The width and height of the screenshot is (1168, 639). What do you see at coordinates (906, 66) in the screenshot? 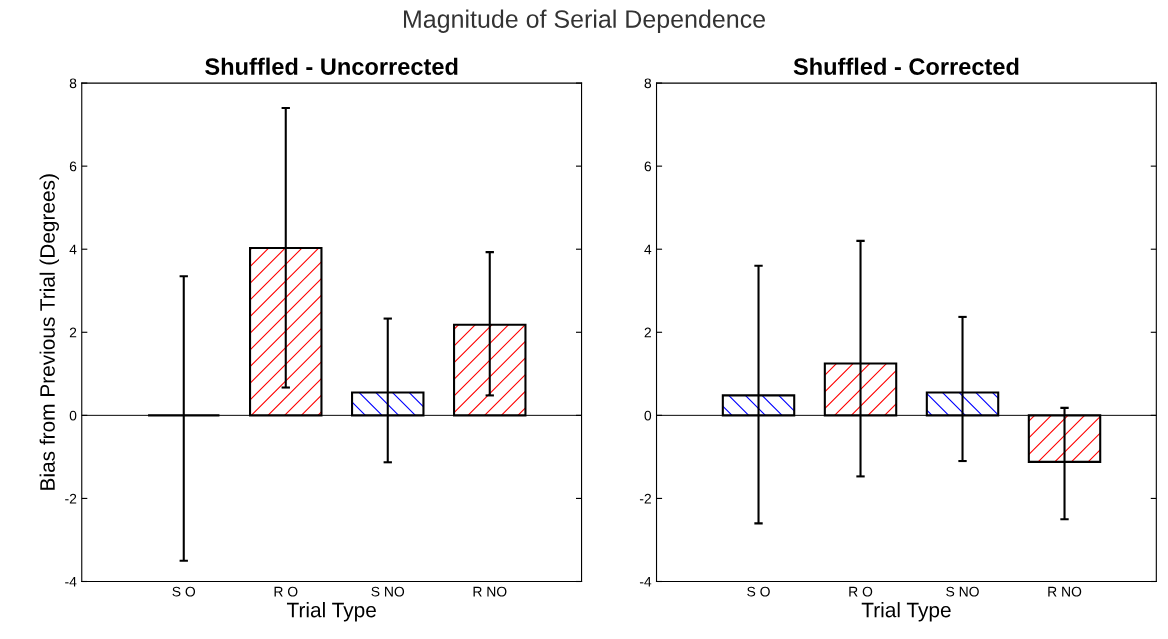
I see `chart-title: Shuffled - Corrected` at bounding box center [906, 66].